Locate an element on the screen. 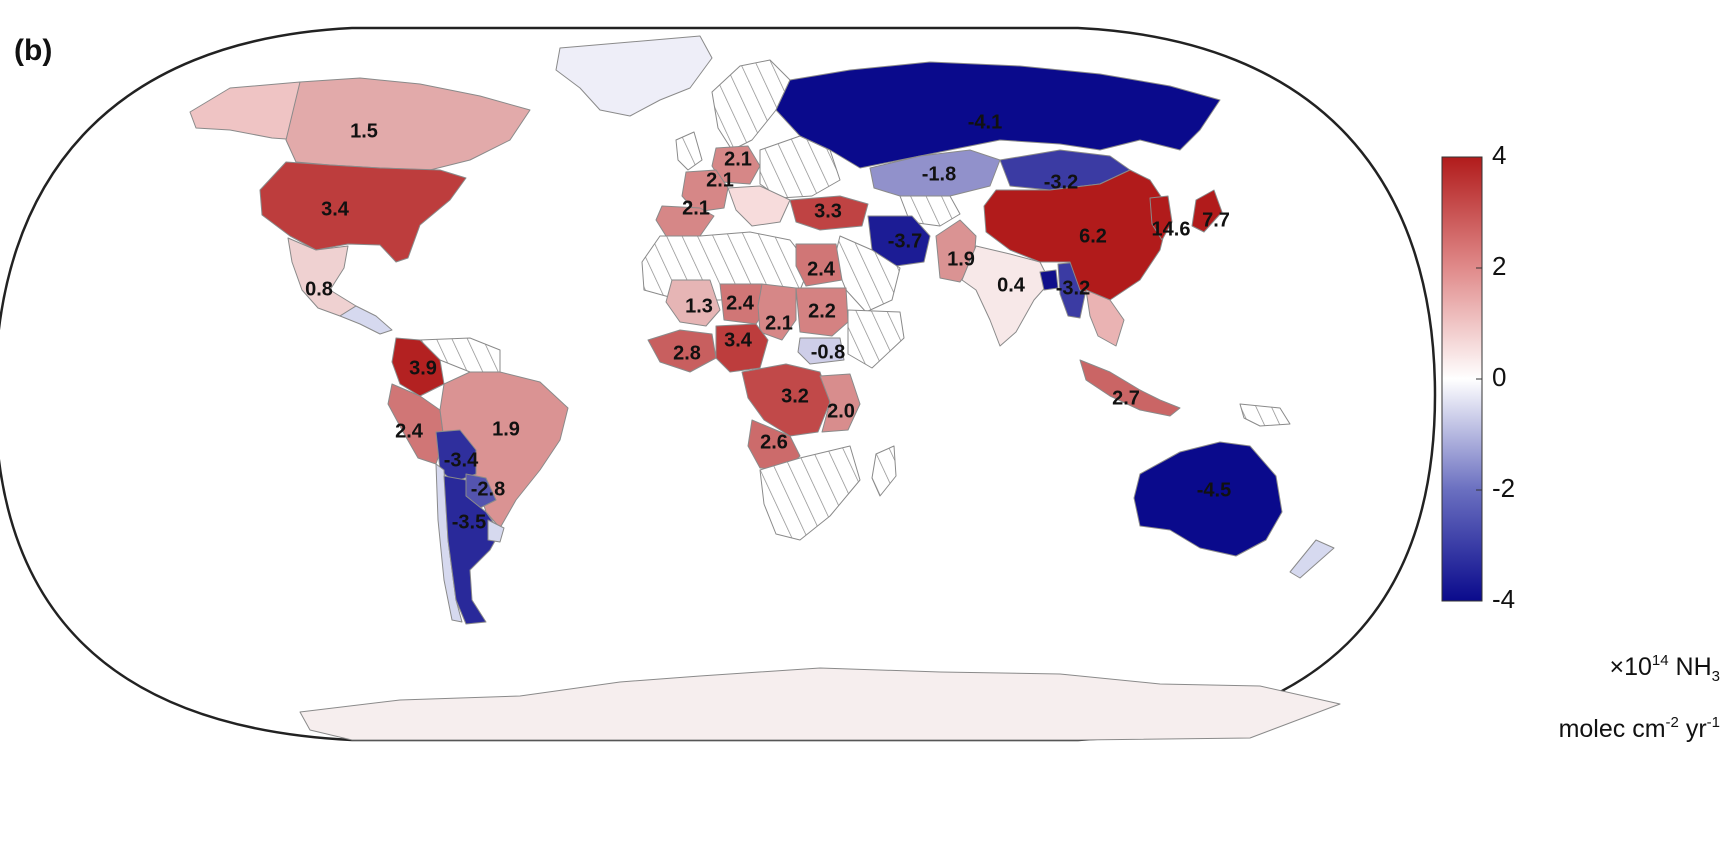 Image resolution: width=1724 pixels, height=853 pixels. region-sudan is located at coordinates (822, 312).